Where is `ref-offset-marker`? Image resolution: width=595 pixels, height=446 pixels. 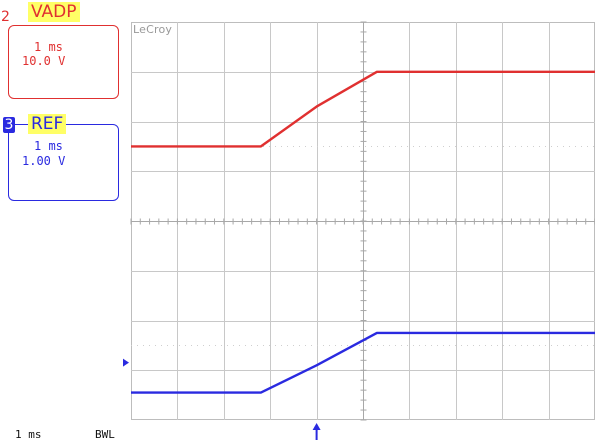 ref-offset-marker is located at coordinates (126, 362).